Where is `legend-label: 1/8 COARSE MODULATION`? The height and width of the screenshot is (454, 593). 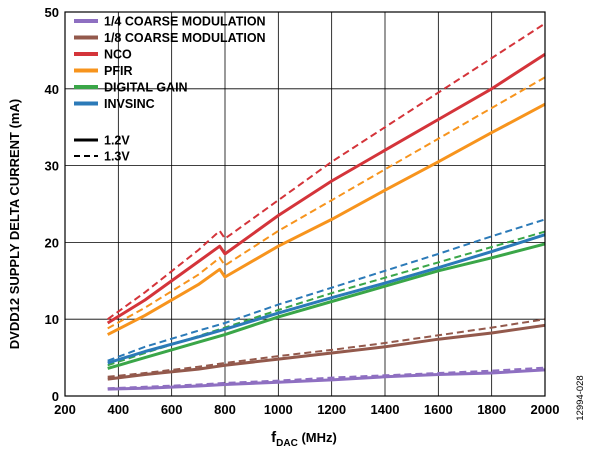
legend-label: 1/8 COARSE MODULATION is located at coordinates (185, 38).